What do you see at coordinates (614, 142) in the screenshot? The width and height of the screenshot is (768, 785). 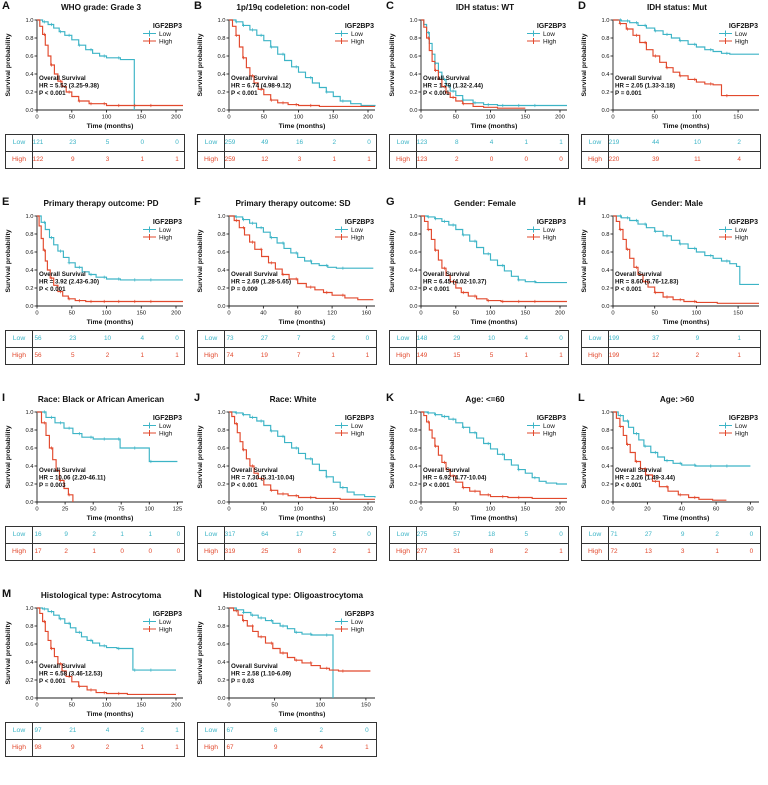 I see `risk-count-low: 219` at bounding box center [614, 142].